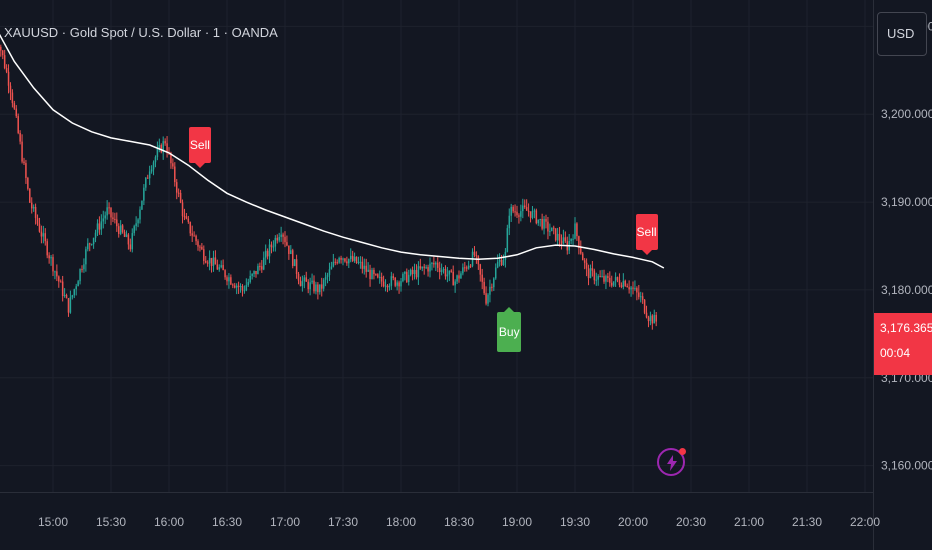  What do you see at coordinates (903, 344) in the screenshot?
I see `last-price-tag: 3,176.365 00:04` at bounding box center [903, 344].